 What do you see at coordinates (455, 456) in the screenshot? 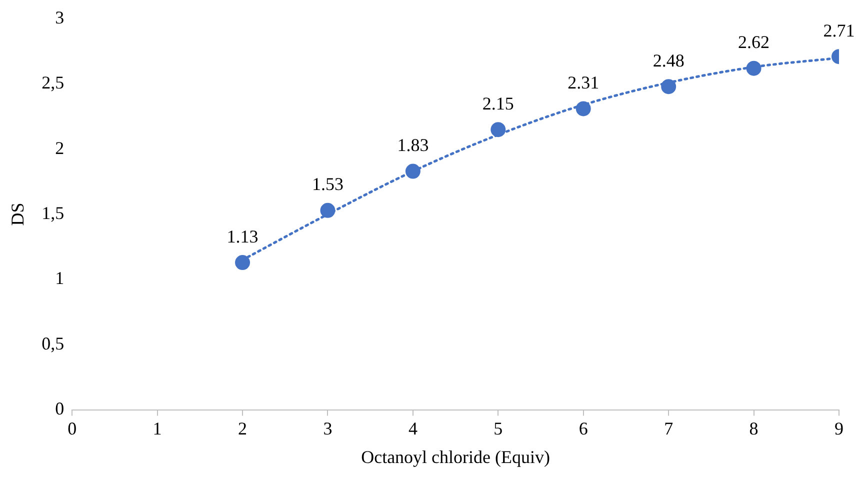
I see `x-axis-title: Octanoyl chloride (Equiv)` at bounding box center [455, 456].